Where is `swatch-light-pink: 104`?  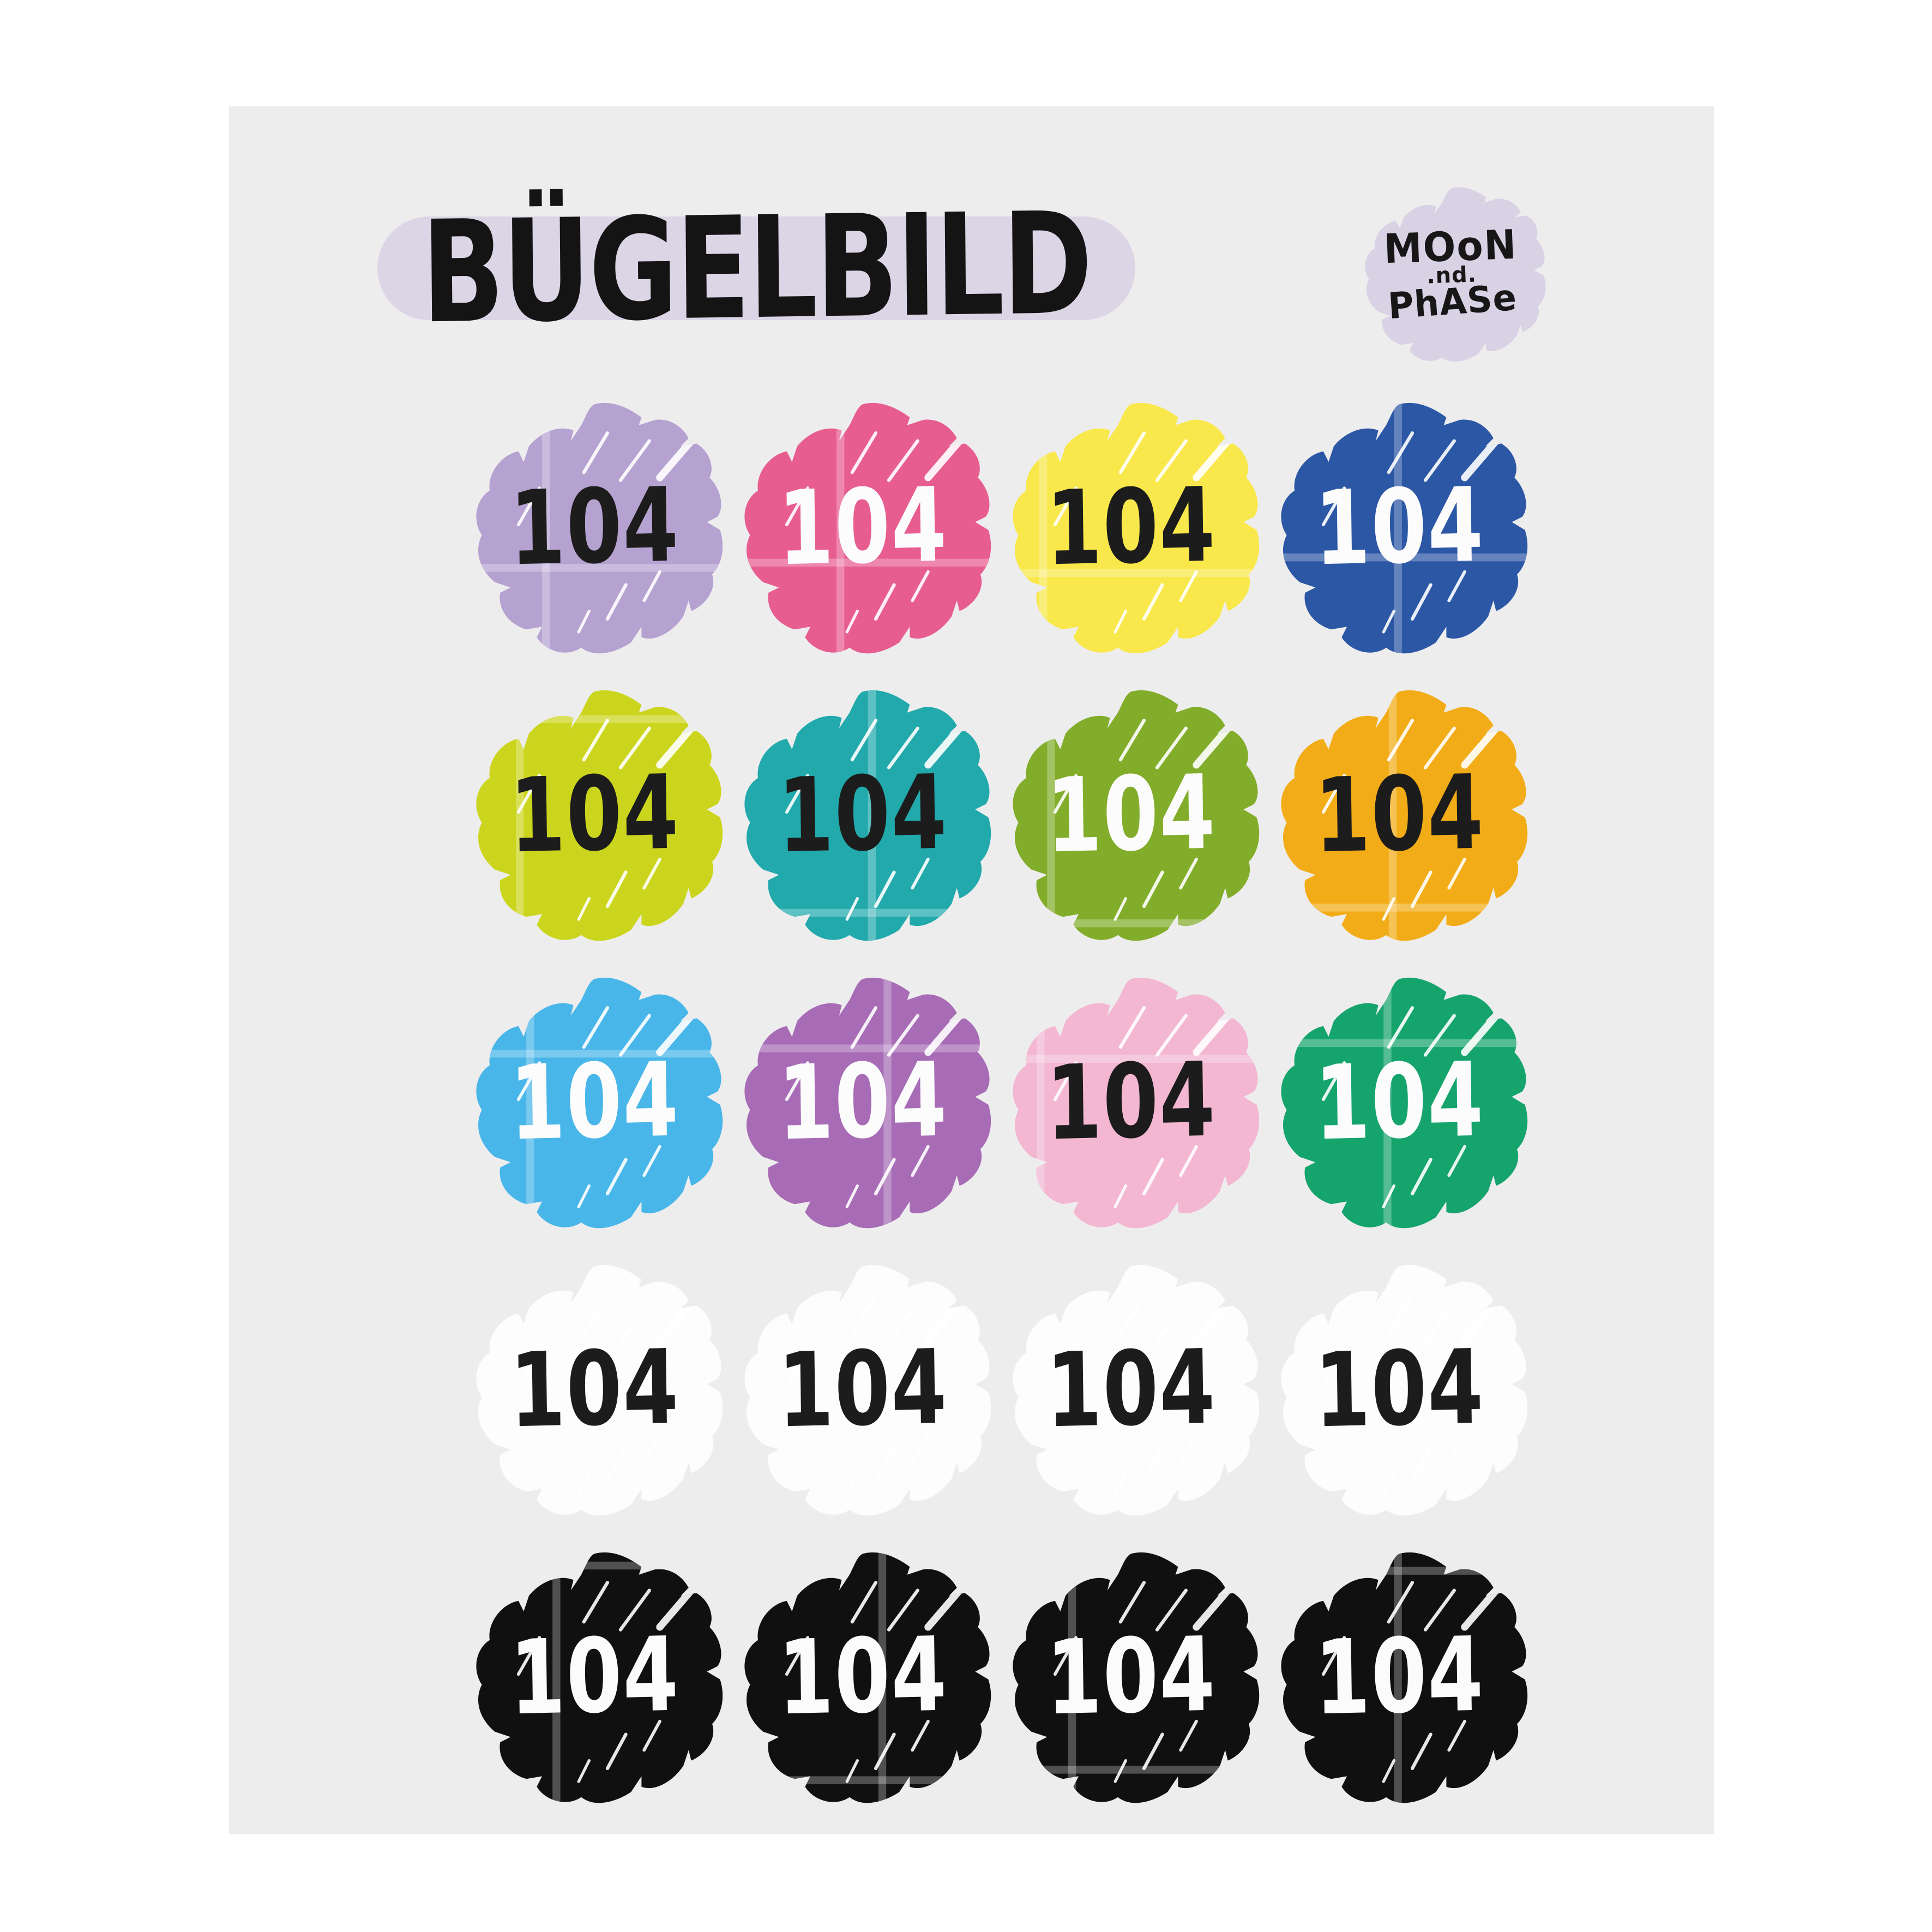
swatch-light-pink: 104 is located at coordinates (1131, 1102).